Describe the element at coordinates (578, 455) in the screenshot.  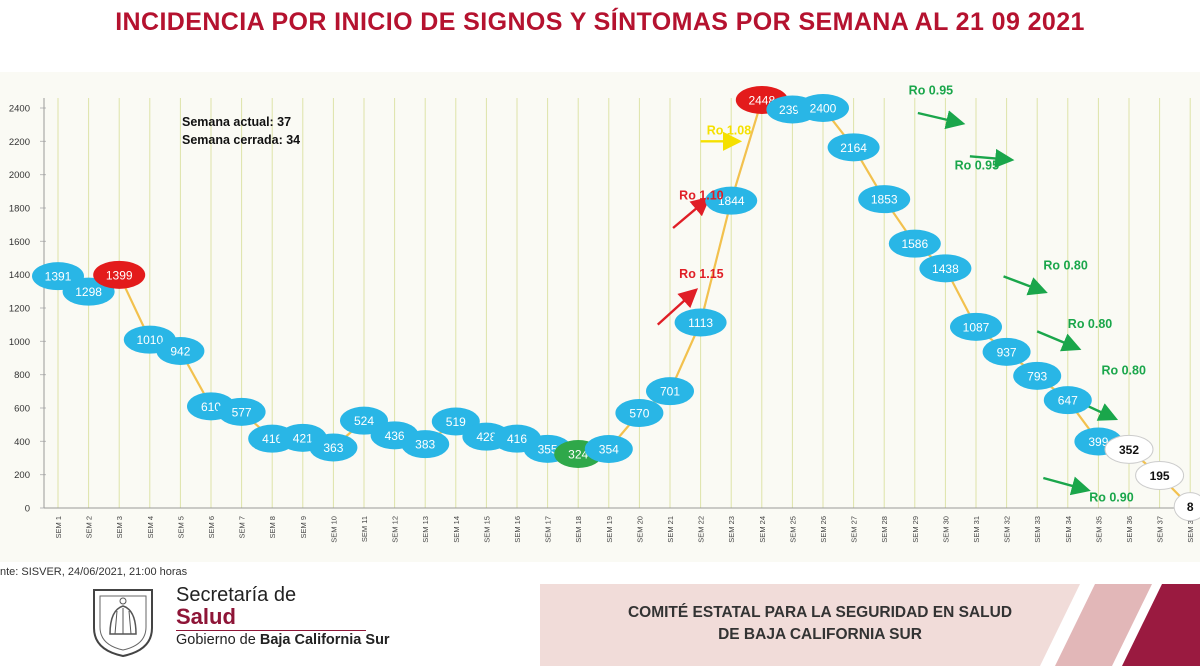
I see `data-label: 324` at that location.